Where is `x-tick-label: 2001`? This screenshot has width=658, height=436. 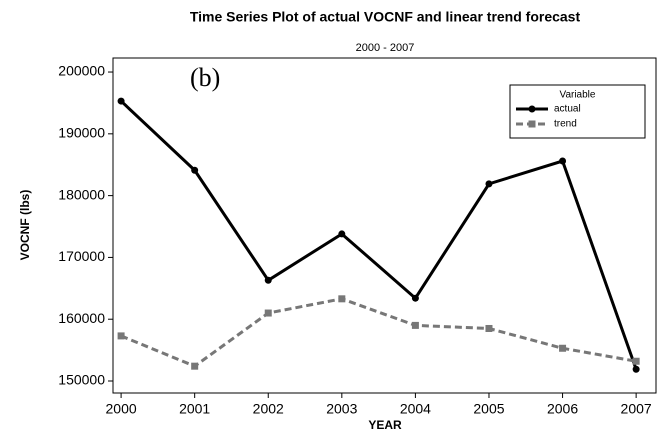 x-tick-label: 2001 is located at coordinates (194, 409).